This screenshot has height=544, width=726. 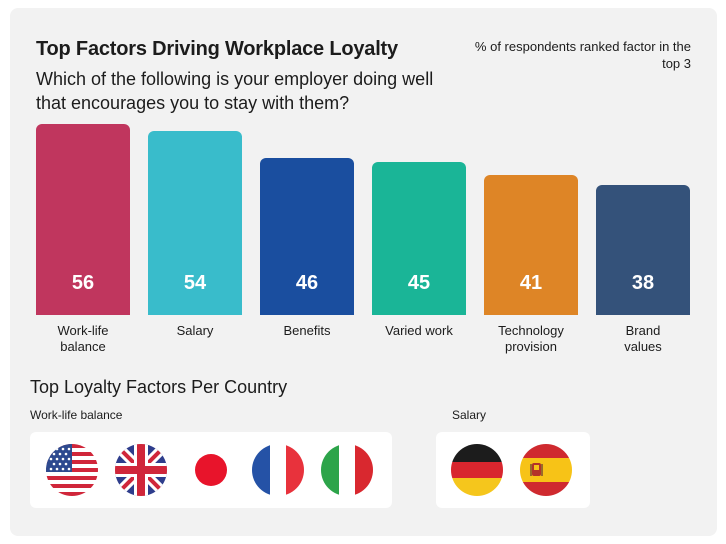 I want to click on japan-flag-icon, so click(x=211, y=470).